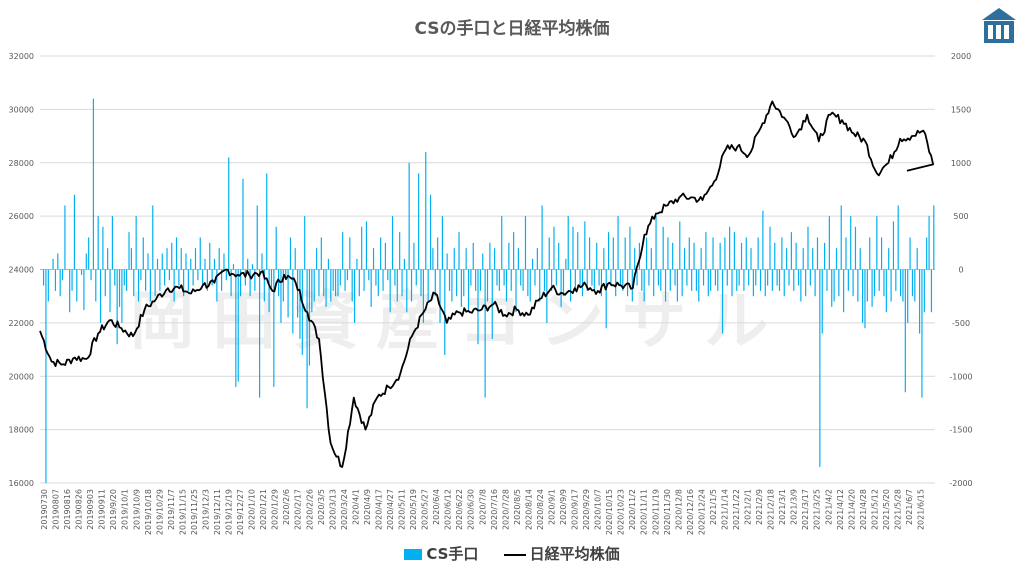 The height and width of the screenshot is (575, 1024). What do you see at coordinates (402, 509) in the screenshot?
I see `x-tick-label: 2020/5/11` at bounding box center [402, 509].